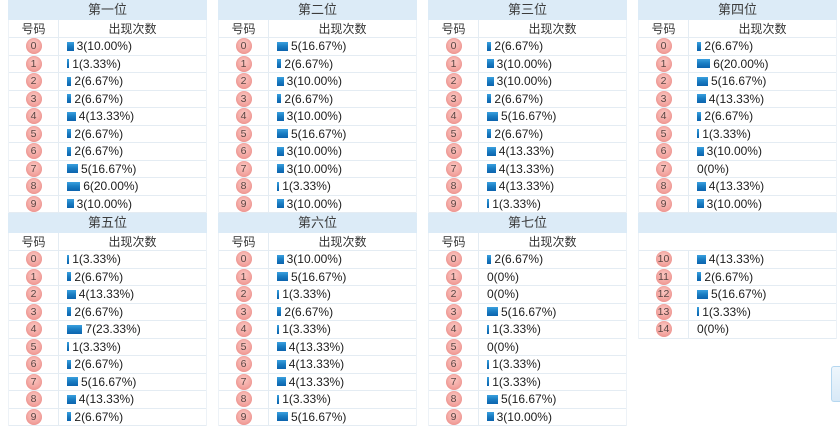 This screenshot has width=840, height=437. I want to click on table-row: 8 1(3.33%), so click(317, 187).